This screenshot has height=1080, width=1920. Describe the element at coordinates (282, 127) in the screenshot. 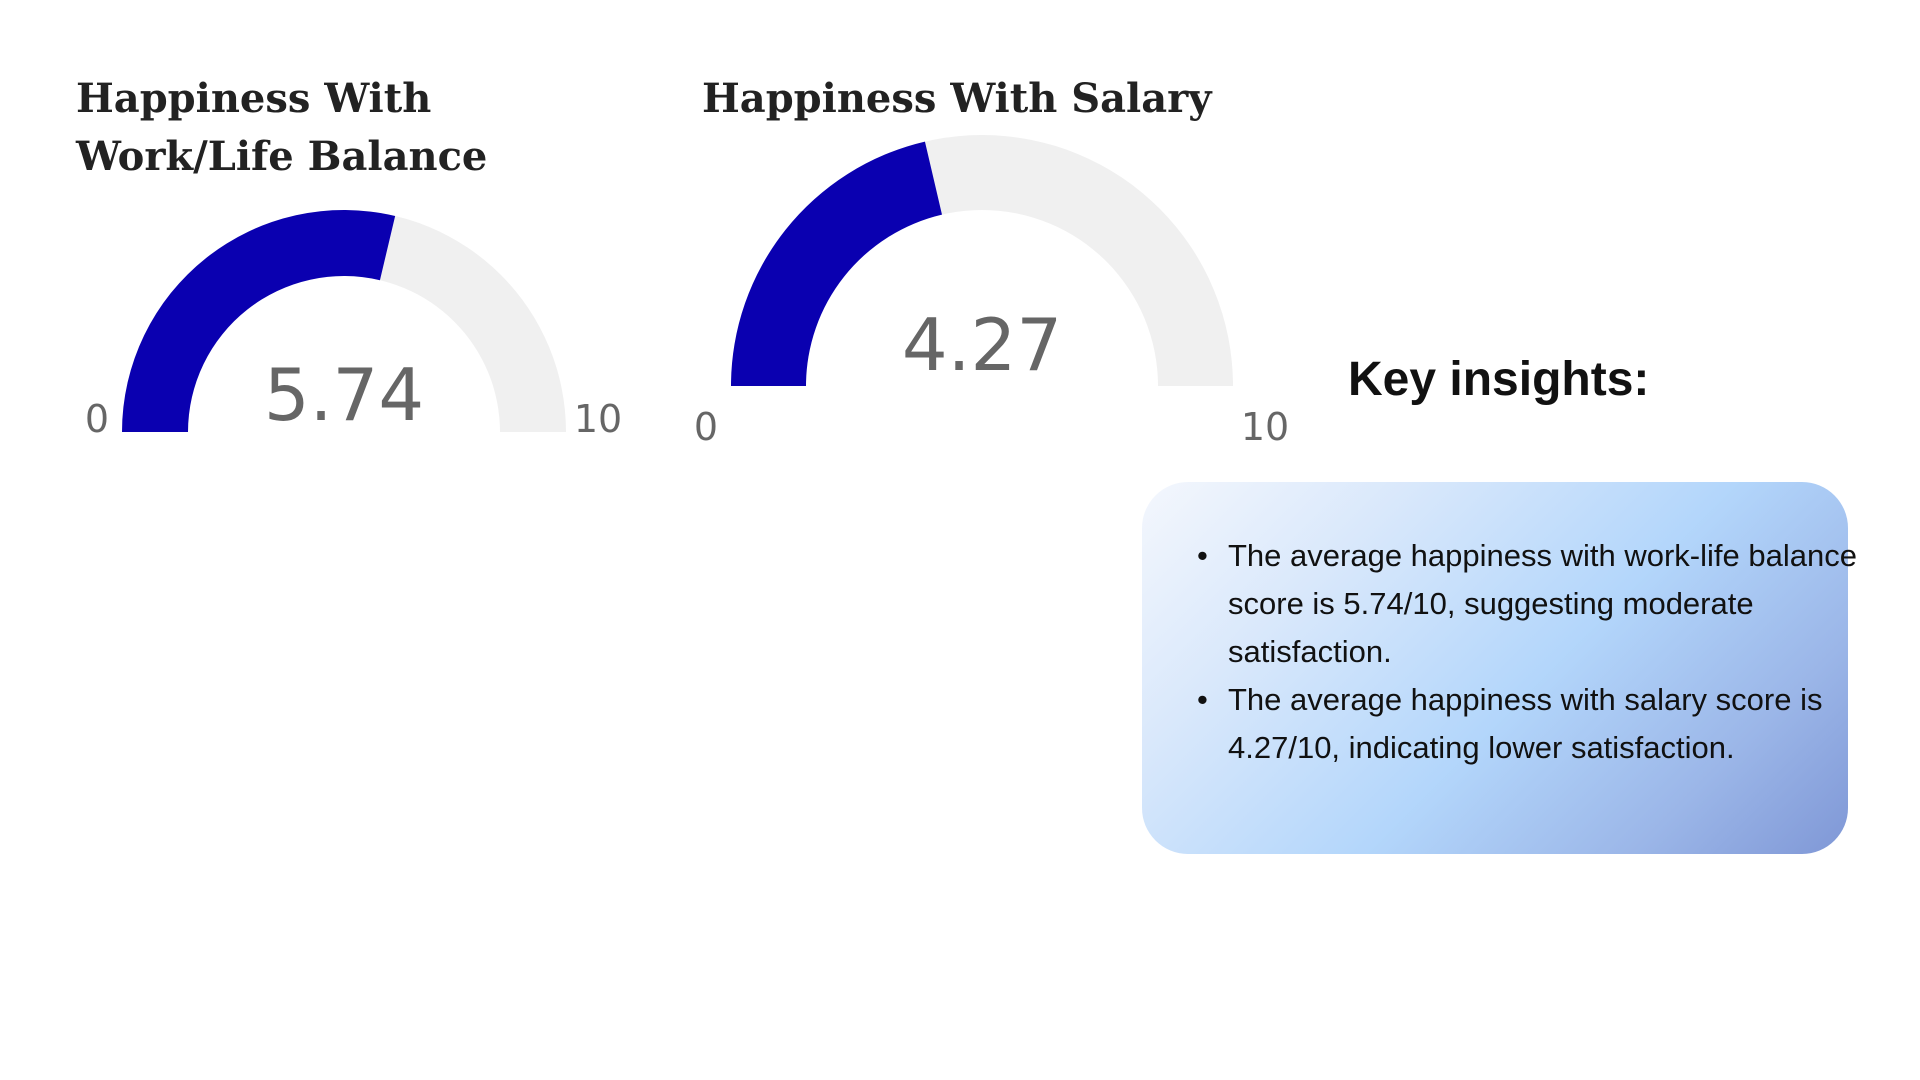

I see `gauge-title-work-life: Happiness With Work/Life Balance` at that location.